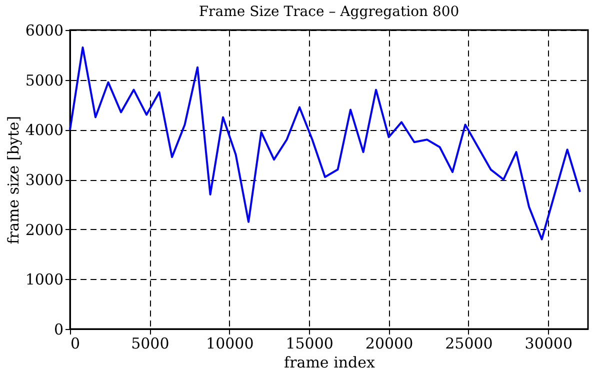  I want to click on y-tick-label: 4000, so click(44, 130).